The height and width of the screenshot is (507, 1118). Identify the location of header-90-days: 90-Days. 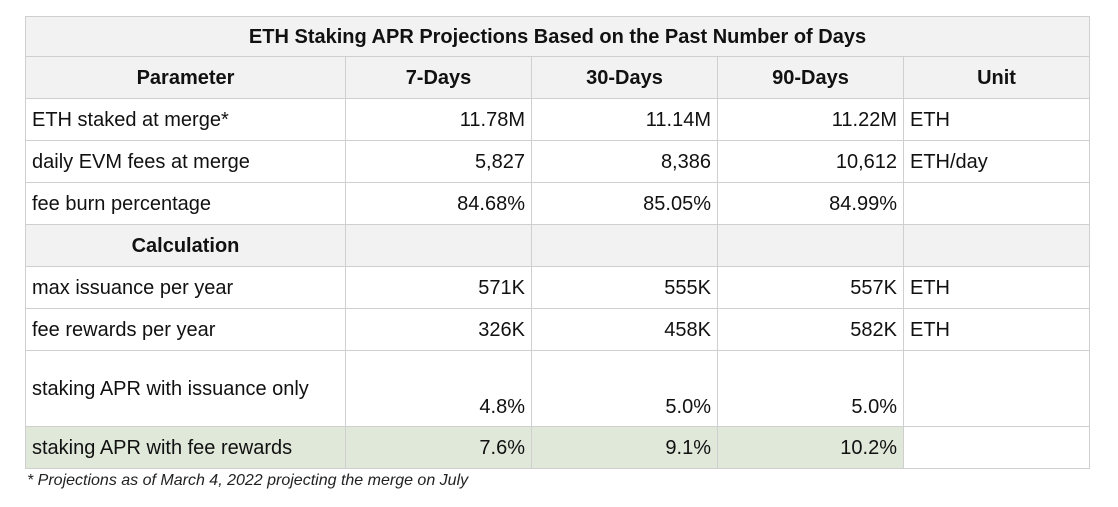
(810, 77).